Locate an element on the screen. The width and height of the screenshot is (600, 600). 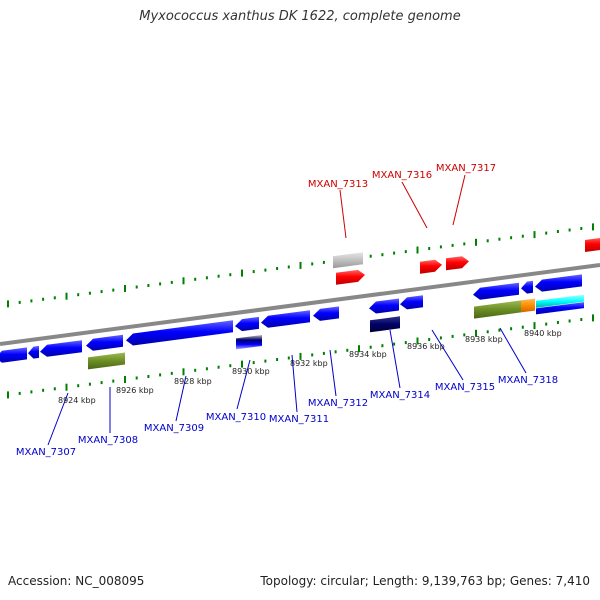
feature-gray is located at coordinates (348, 260).